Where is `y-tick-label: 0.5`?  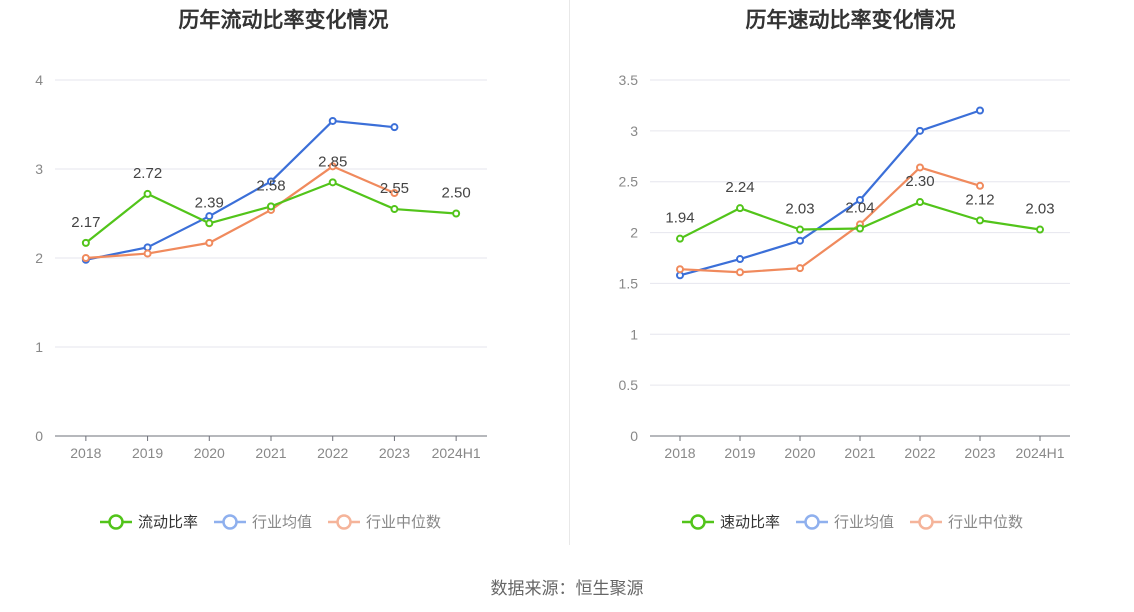
y-tick-label: 0.5 is located at coordinates (629, 385).